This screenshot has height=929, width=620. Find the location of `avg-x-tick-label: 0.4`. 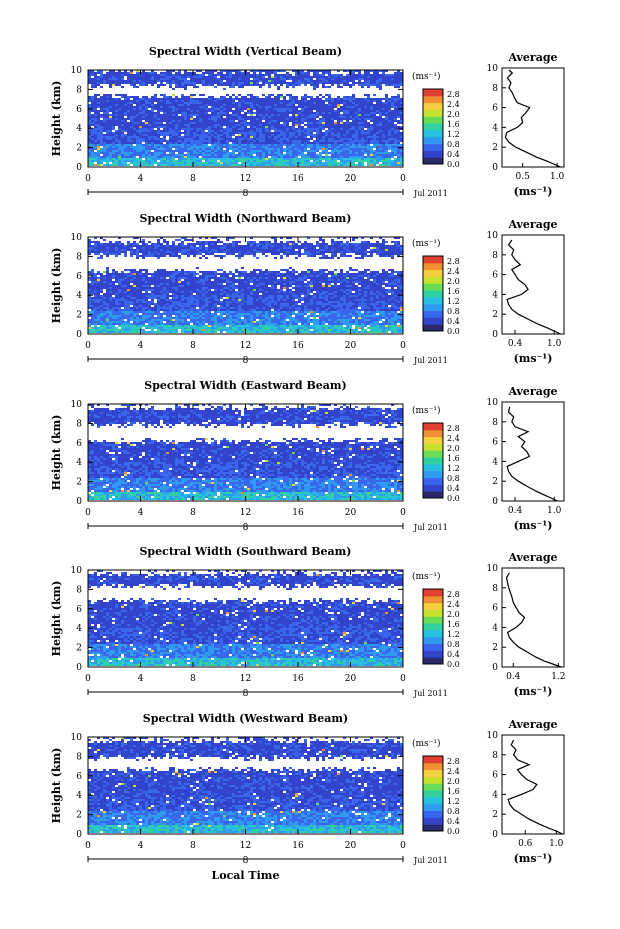

avg-x-tick-label: 0.4 is located at coordinates (513, 677).